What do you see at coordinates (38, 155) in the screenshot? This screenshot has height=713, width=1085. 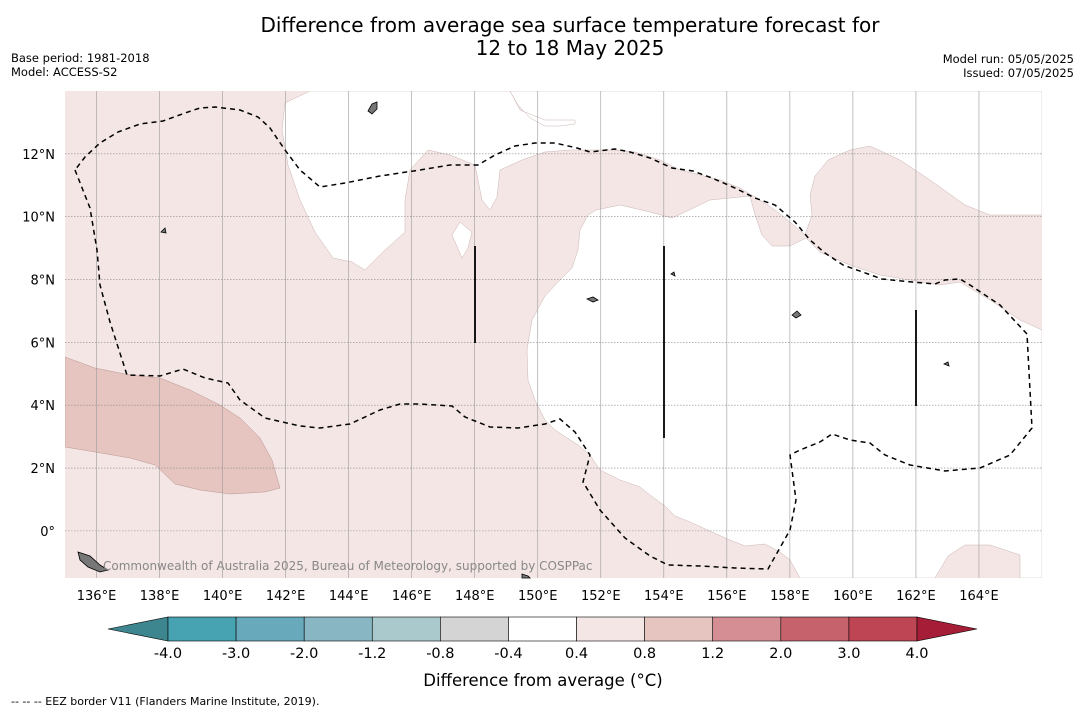 I see `lat-tick-label: 12°N` at bounding box center [38, 155].